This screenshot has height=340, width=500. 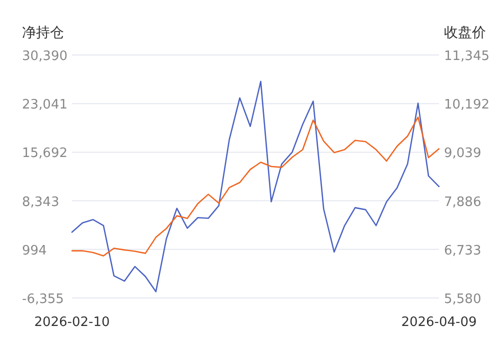 I want to click on y2-axis-title: 收盘价, so click(x=465, y=33).